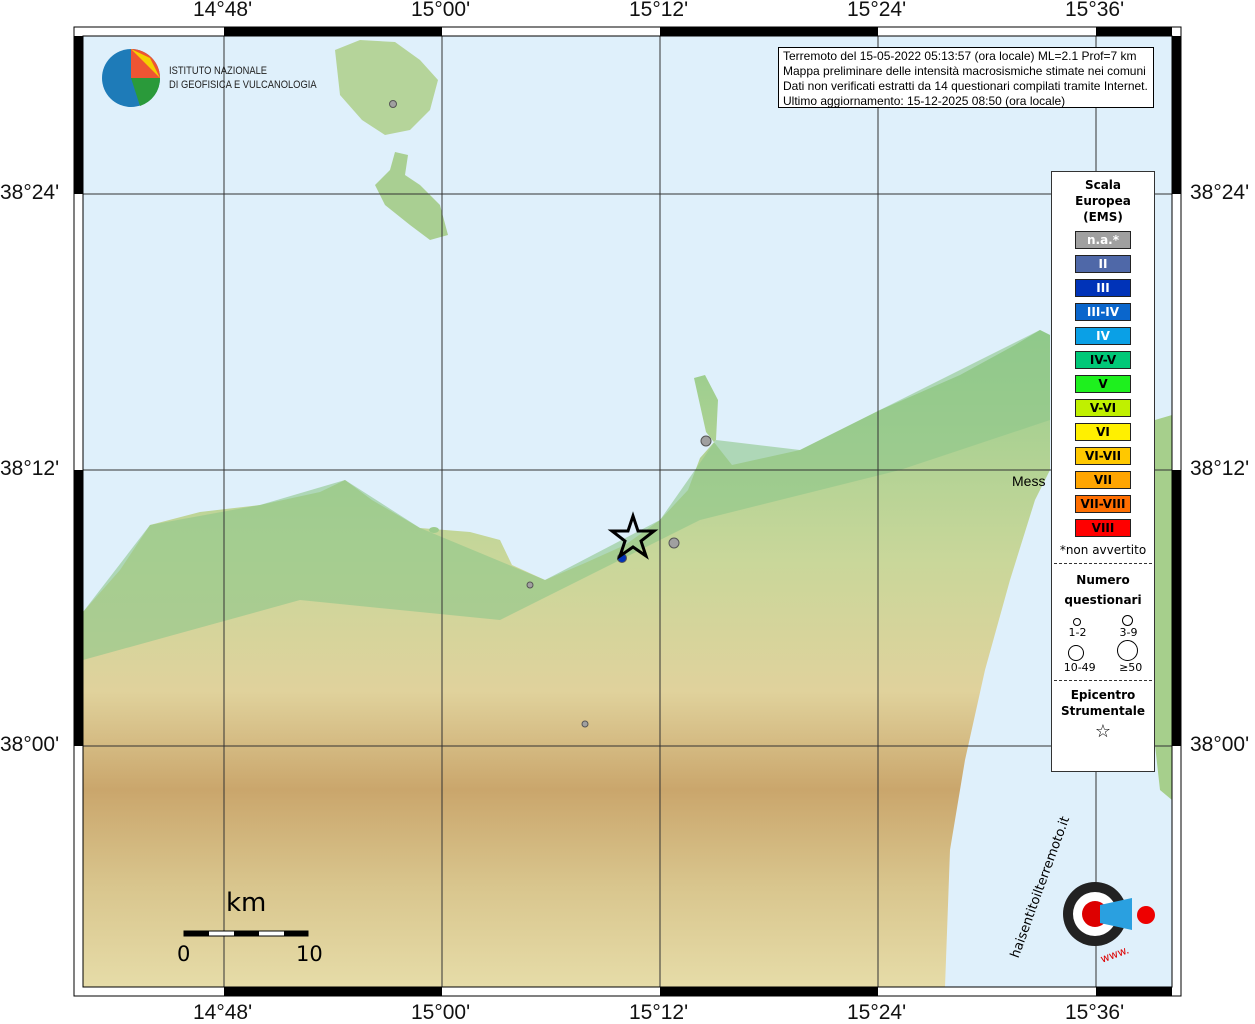 The image size is (1255, 1024). What do you see at coordinates (633, 535) in the screenshot?
I see `epicenter-star-icon` at bounding box center [633, 535].